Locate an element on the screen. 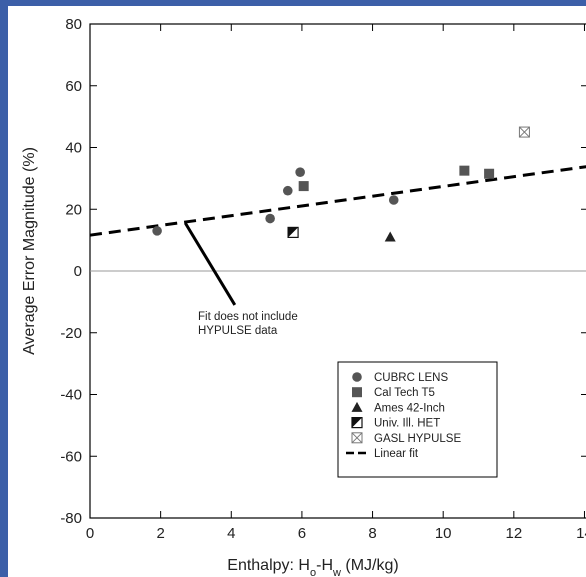  x-tick-label: 4 is located at coordinates (231, 533).